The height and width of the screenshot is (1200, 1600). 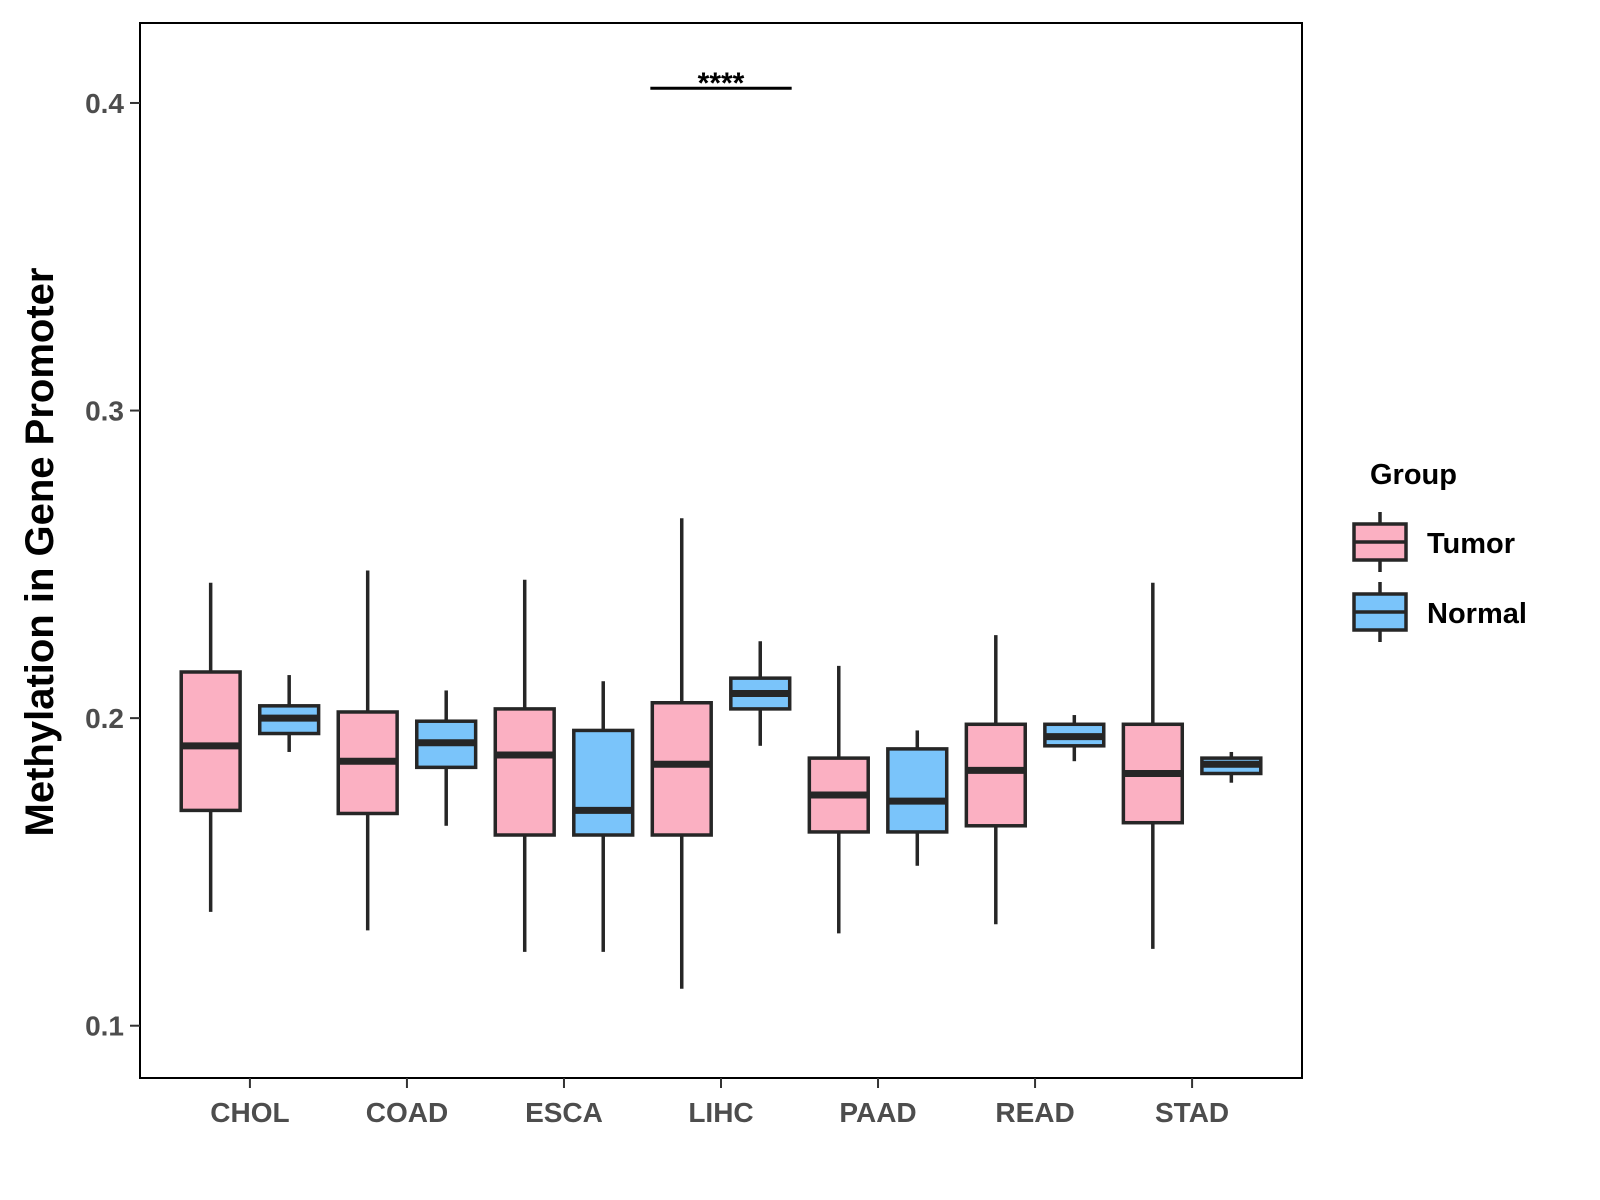 I want to click on box-tumor-paad, so click(x=838, y=799).